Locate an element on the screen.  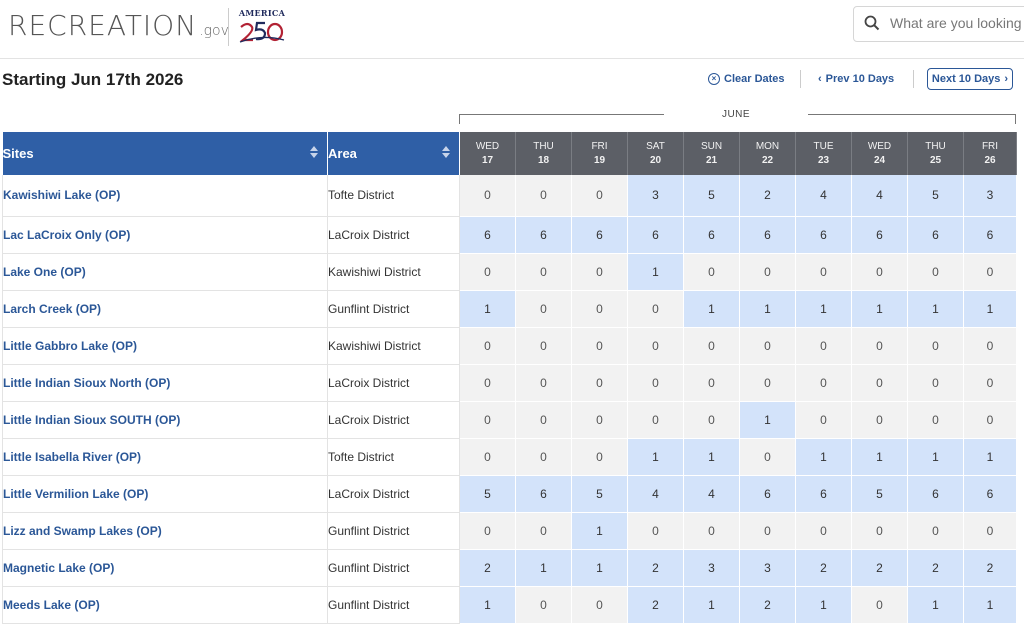
site-link: Lac LaCroix Only (OP) is located at coordinates (165, 235).